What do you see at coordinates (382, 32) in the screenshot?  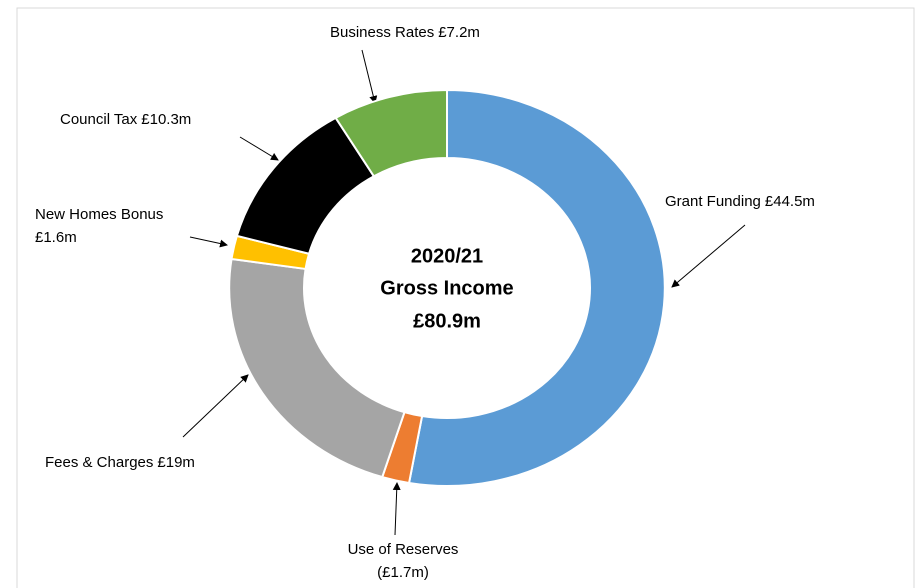 I see `category-label: Business Rates` at bounding box center [382, 32].